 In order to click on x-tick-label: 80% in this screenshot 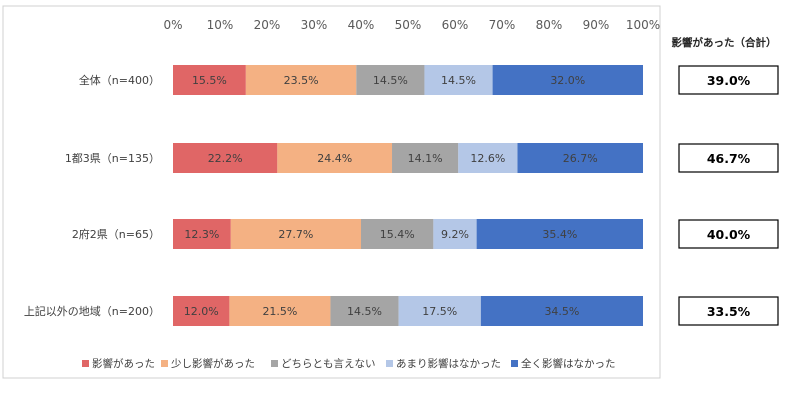, I will do `click(549, 25)`.